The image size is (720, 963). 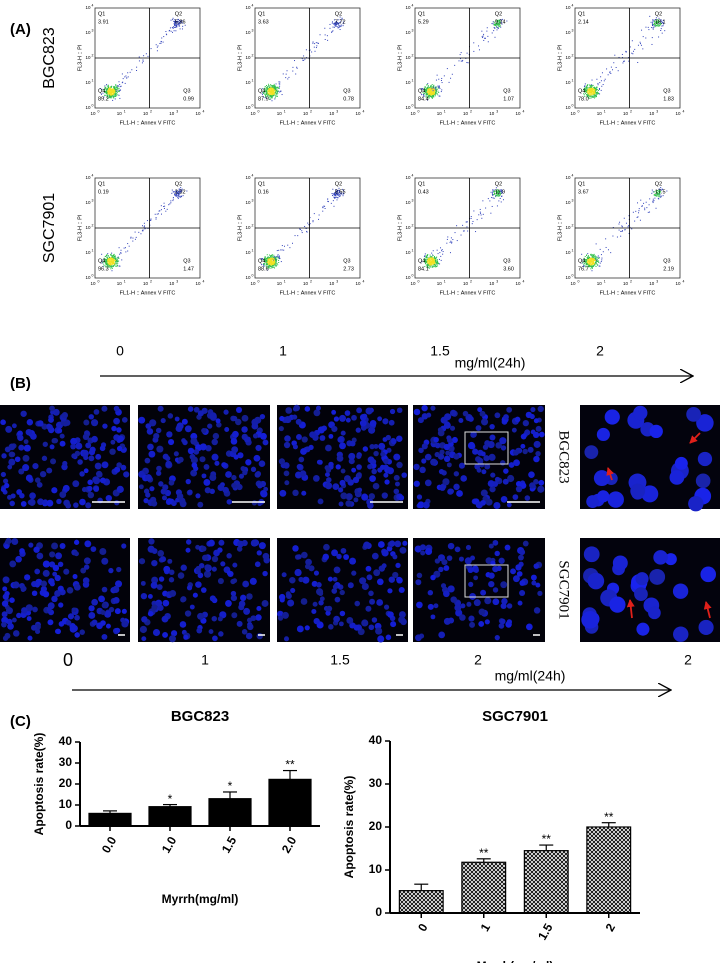 What do you see at coordinates (413, 225) in the screenshot?
I see `y-tick-exponent: 2` at bounding box center [413, 225].